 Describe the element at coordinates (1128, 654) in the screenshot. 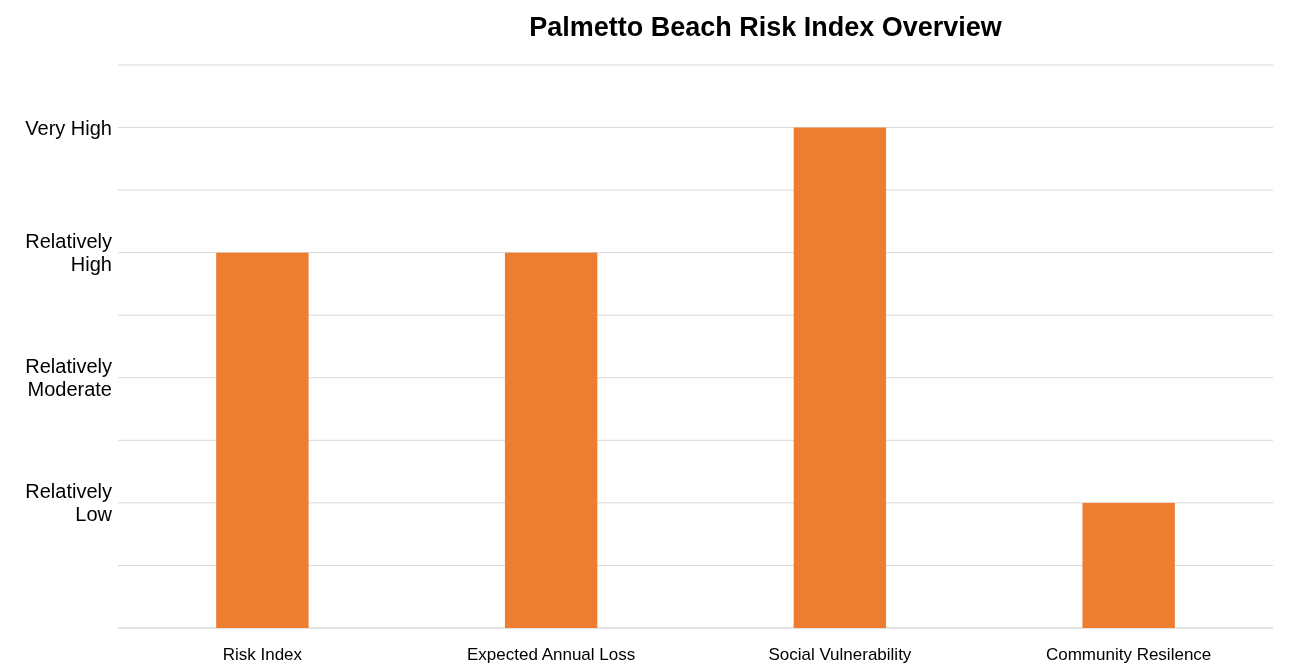

I see `x-tick-label: Community Resilence` at that location.